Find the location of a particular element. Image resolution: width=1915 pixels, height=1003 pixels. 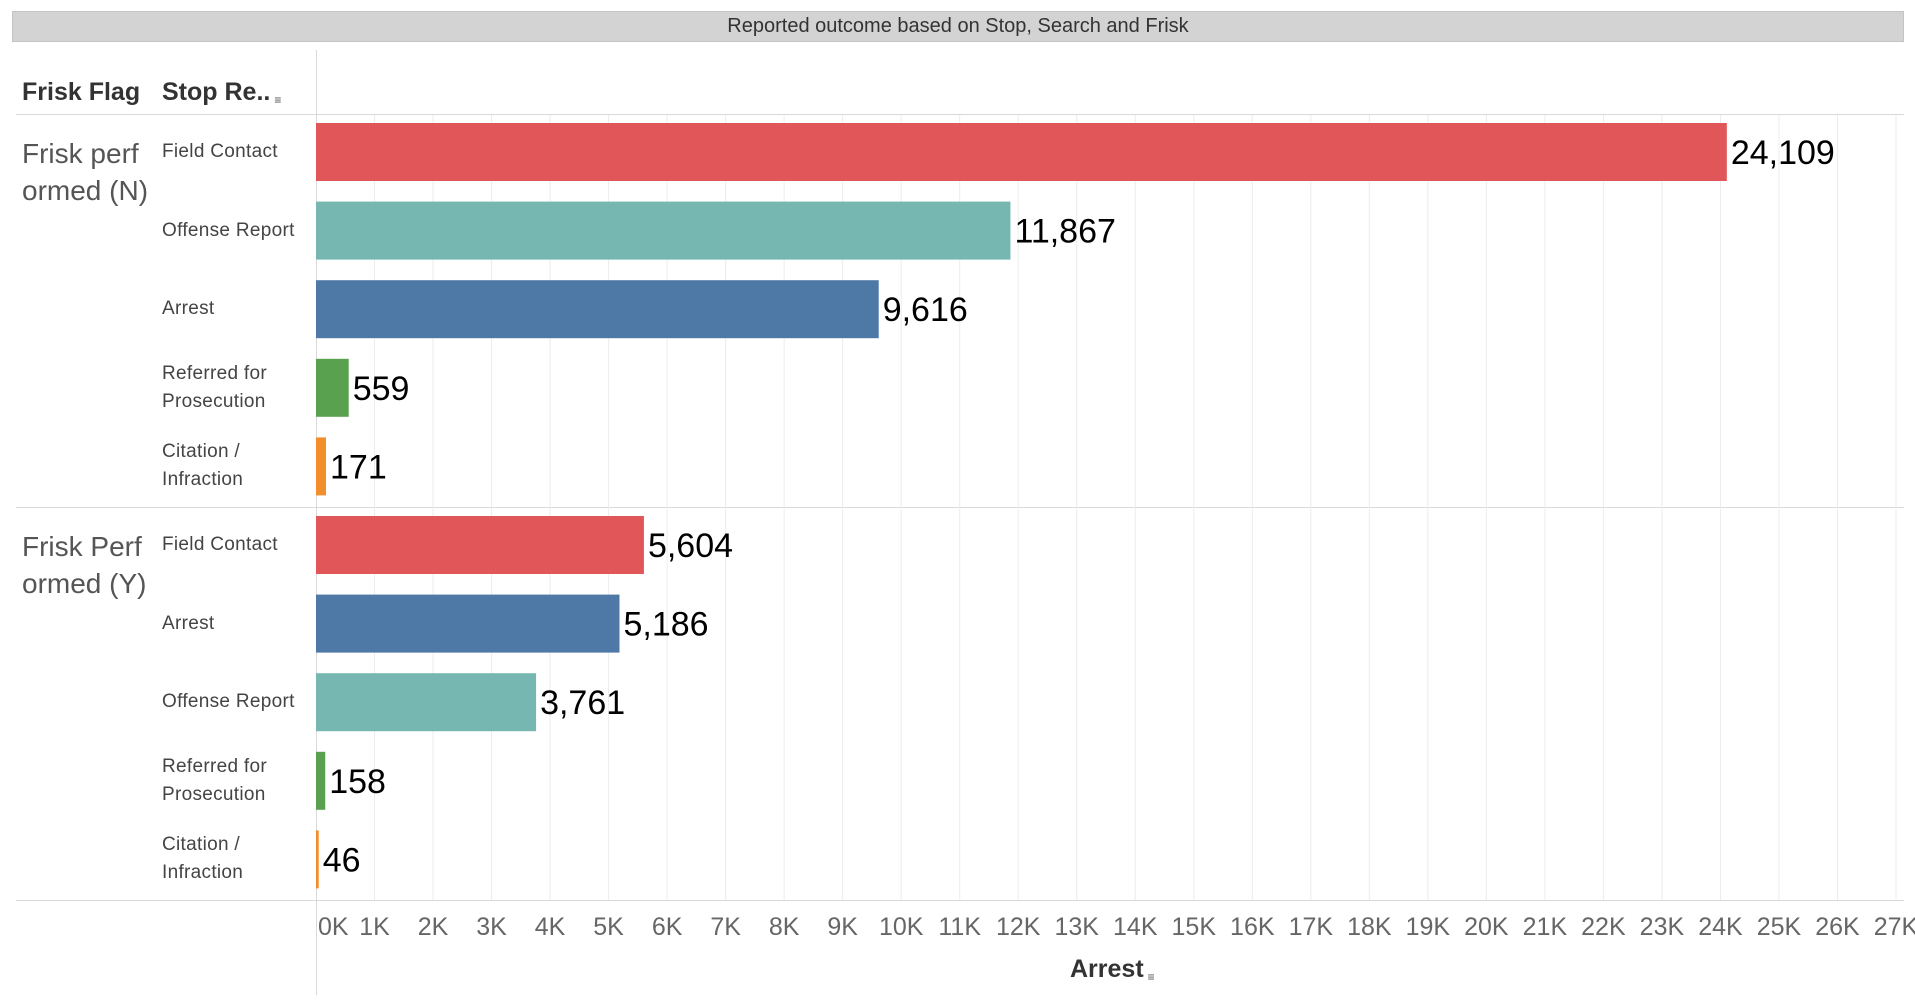

x-tick-label: 8K is located at coordinates (784, 927).